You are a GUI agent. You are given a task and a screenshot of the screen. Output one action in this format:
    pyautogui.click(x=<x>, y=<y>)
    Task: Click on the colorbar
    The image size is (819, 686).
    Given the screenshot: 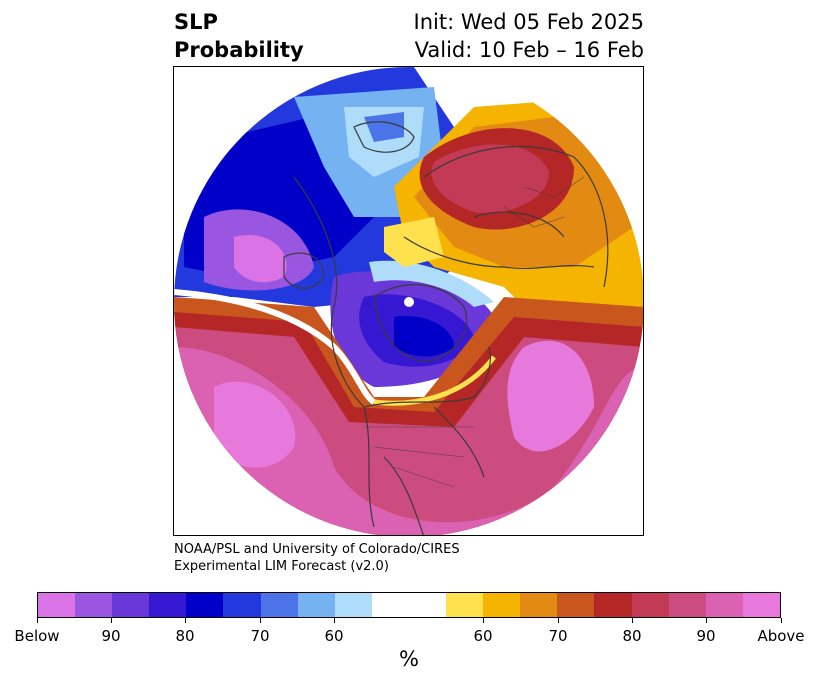 What is the action you would take?
    pyautogui.click(x=409, y=605)
    